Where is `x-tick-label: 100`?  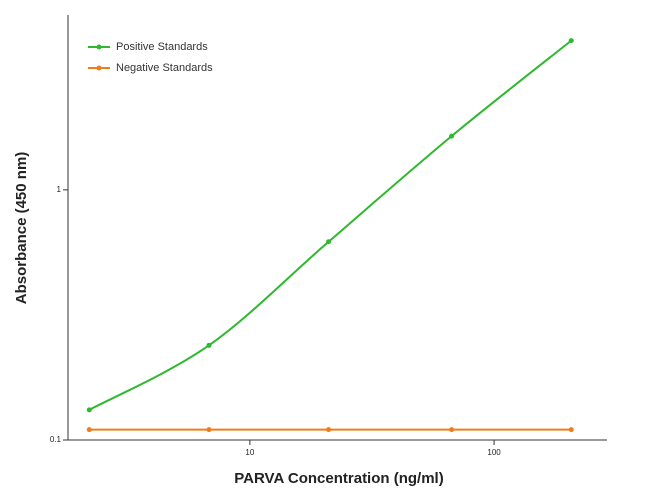
x-tick-label: 100 is located at coordinates (494, 452).